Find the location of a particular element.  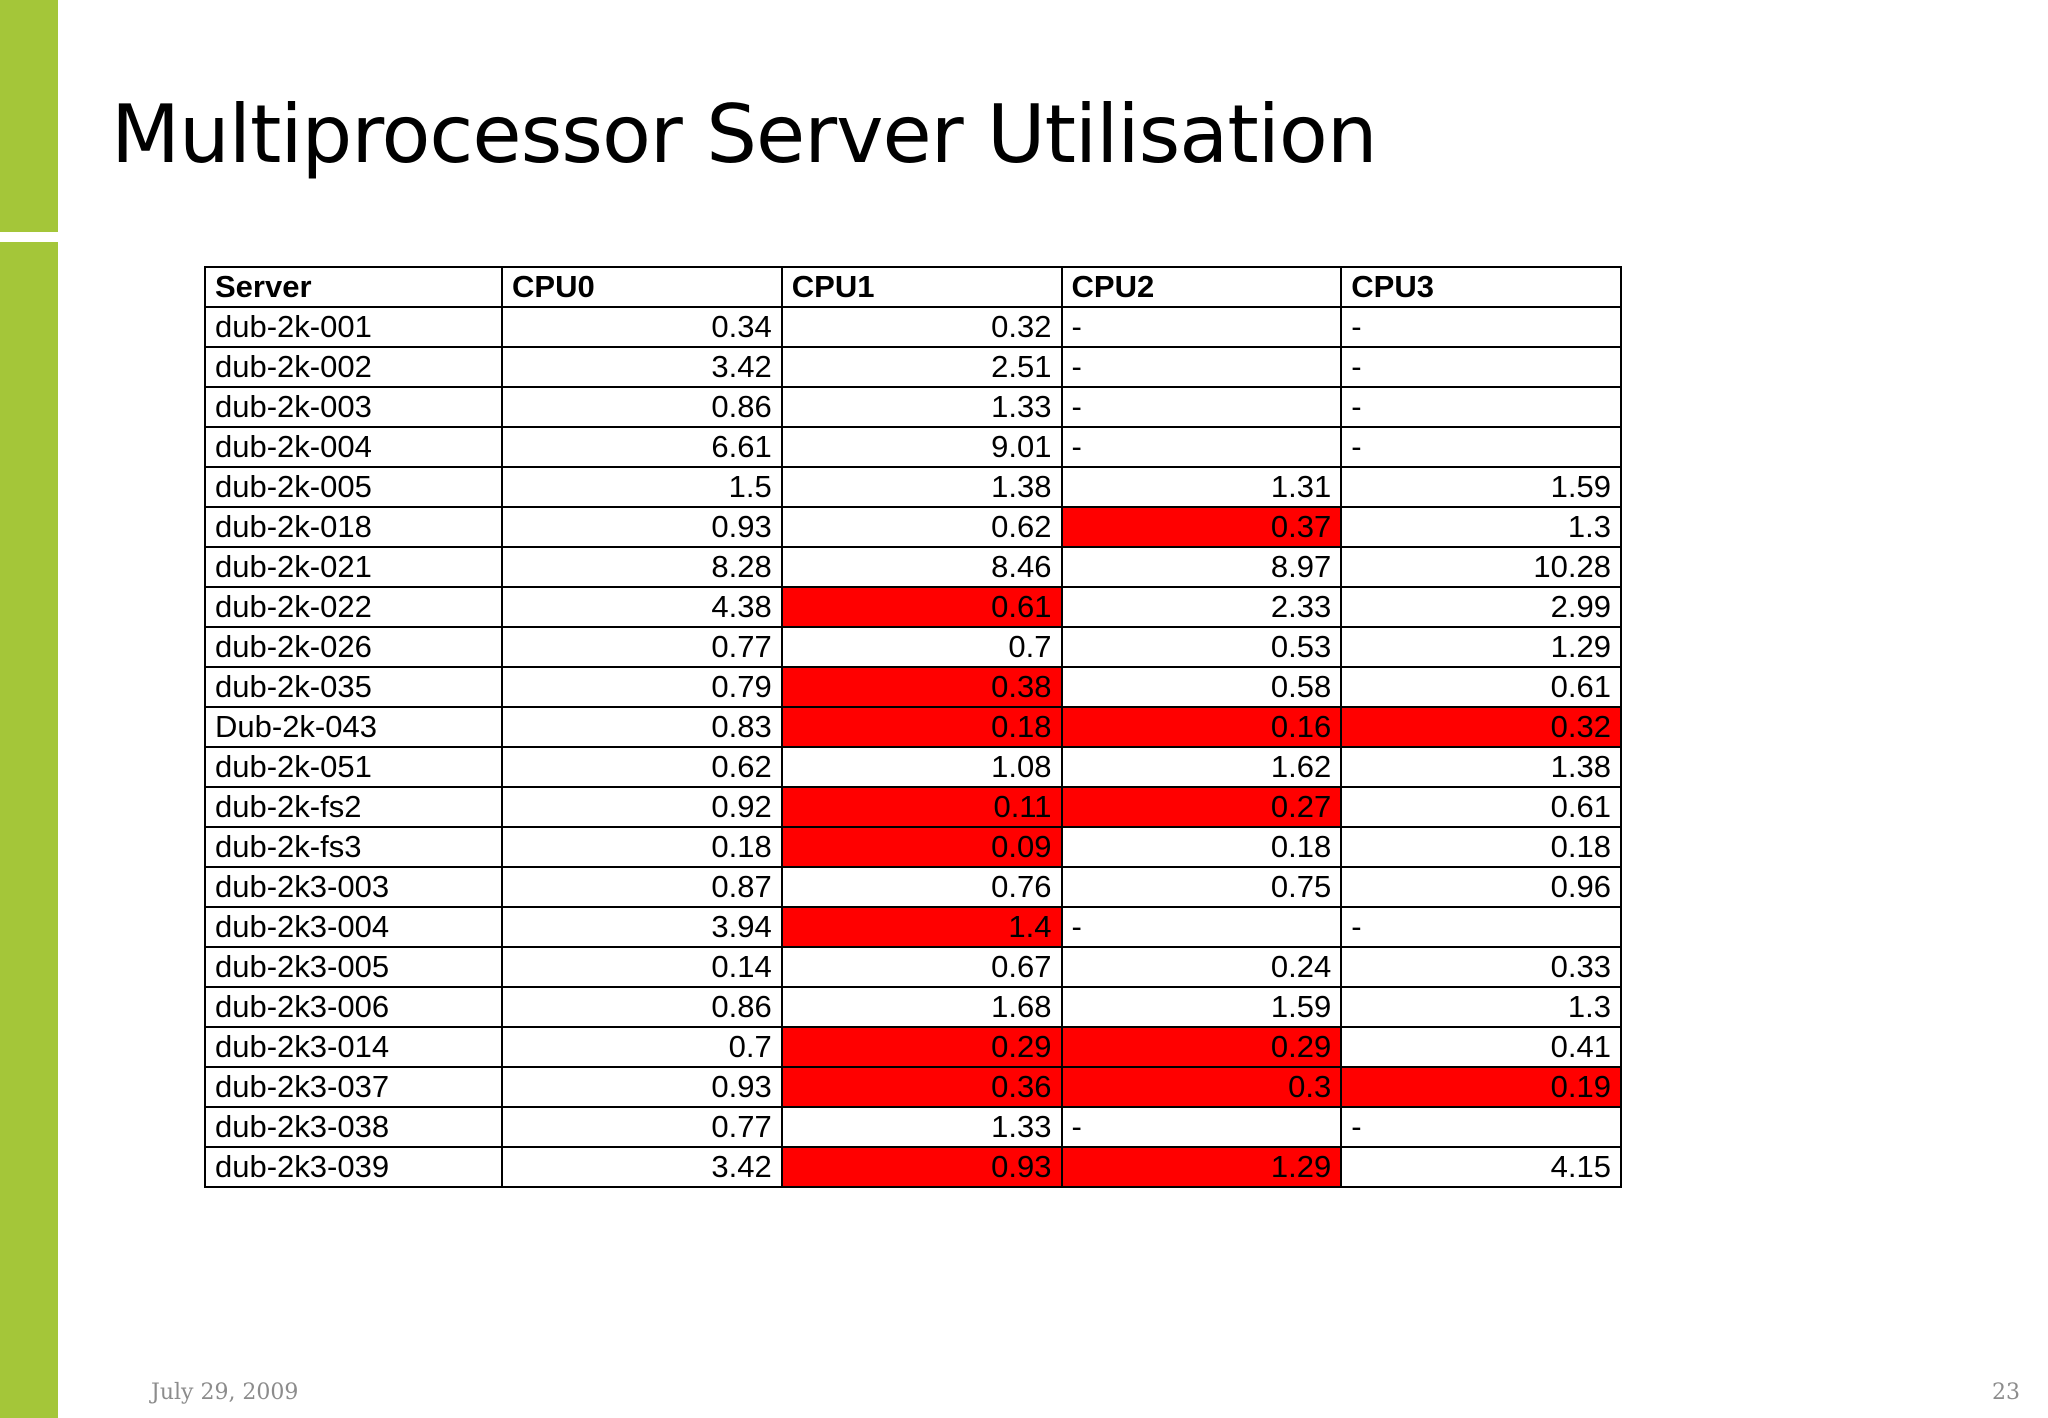

server-name-cell: dub-2k-051 is located at coordinates (353, 767).